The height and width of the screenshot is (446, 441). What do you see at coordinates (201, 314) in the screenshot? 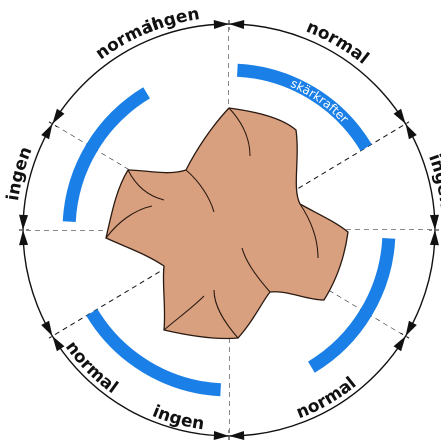
I see `cutter-edge-bottom` at bounding box center [201, 314].